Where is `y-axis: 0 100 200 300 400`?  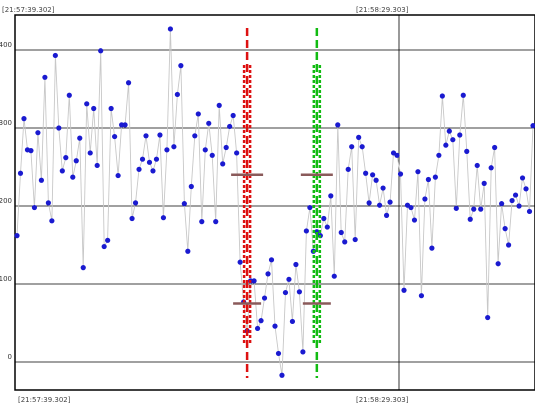 y-axis: 0 100 200 300 400 is located at coordinates (6, 201).